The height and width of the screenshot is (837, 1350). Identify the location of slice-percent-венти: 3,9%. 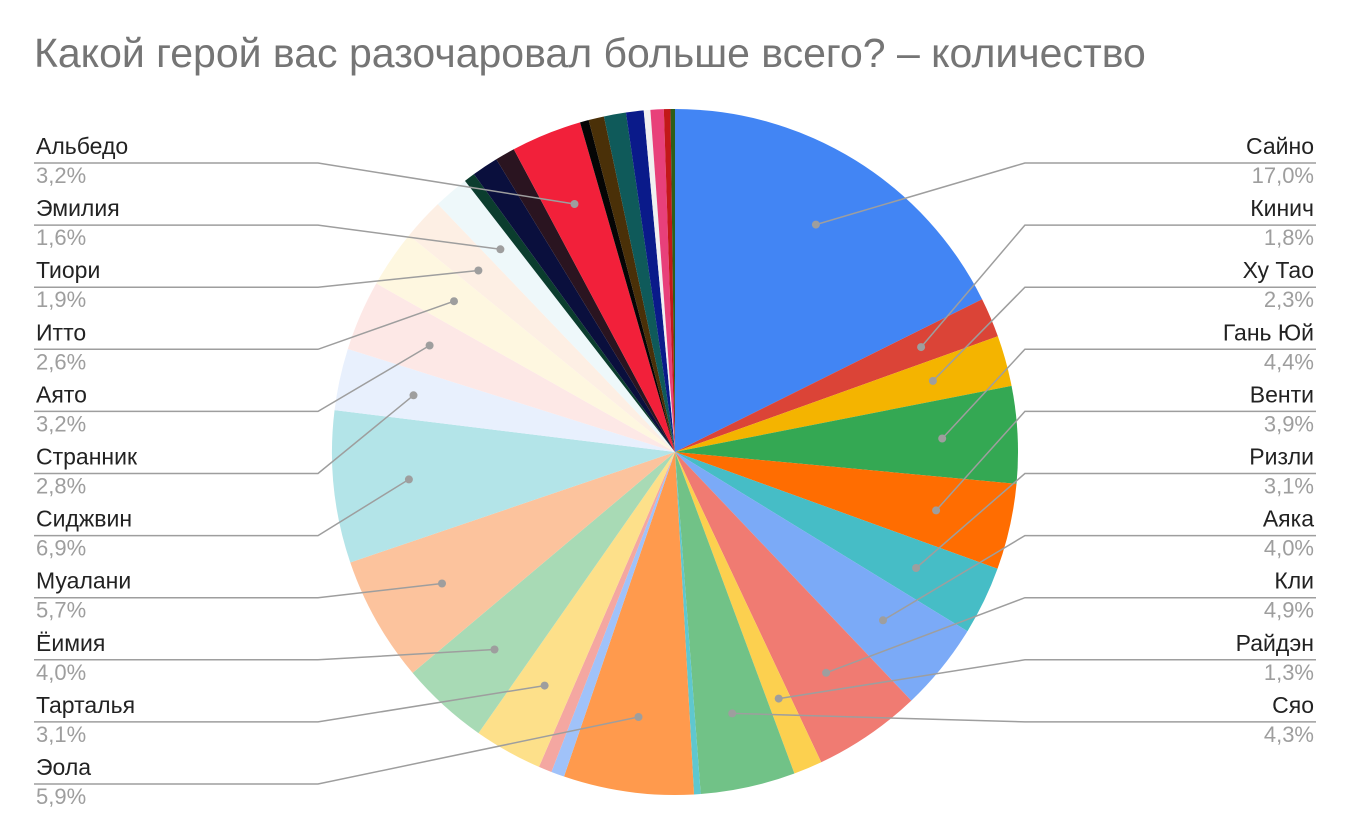
(1289, 423).